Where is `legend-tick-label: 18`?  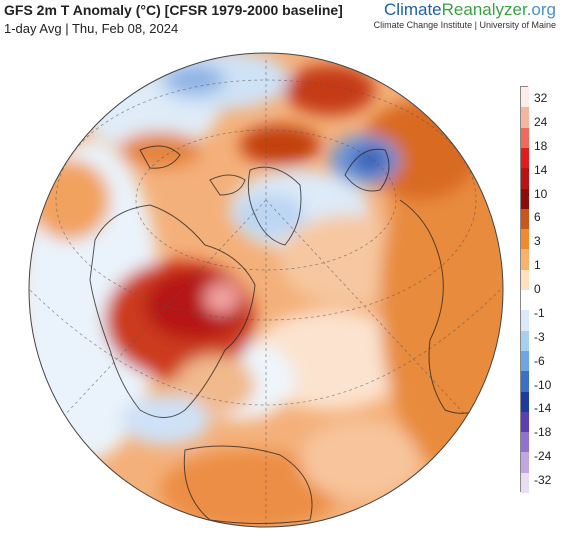 legend-tick-label: 18 is located at coordinates (541, 145).